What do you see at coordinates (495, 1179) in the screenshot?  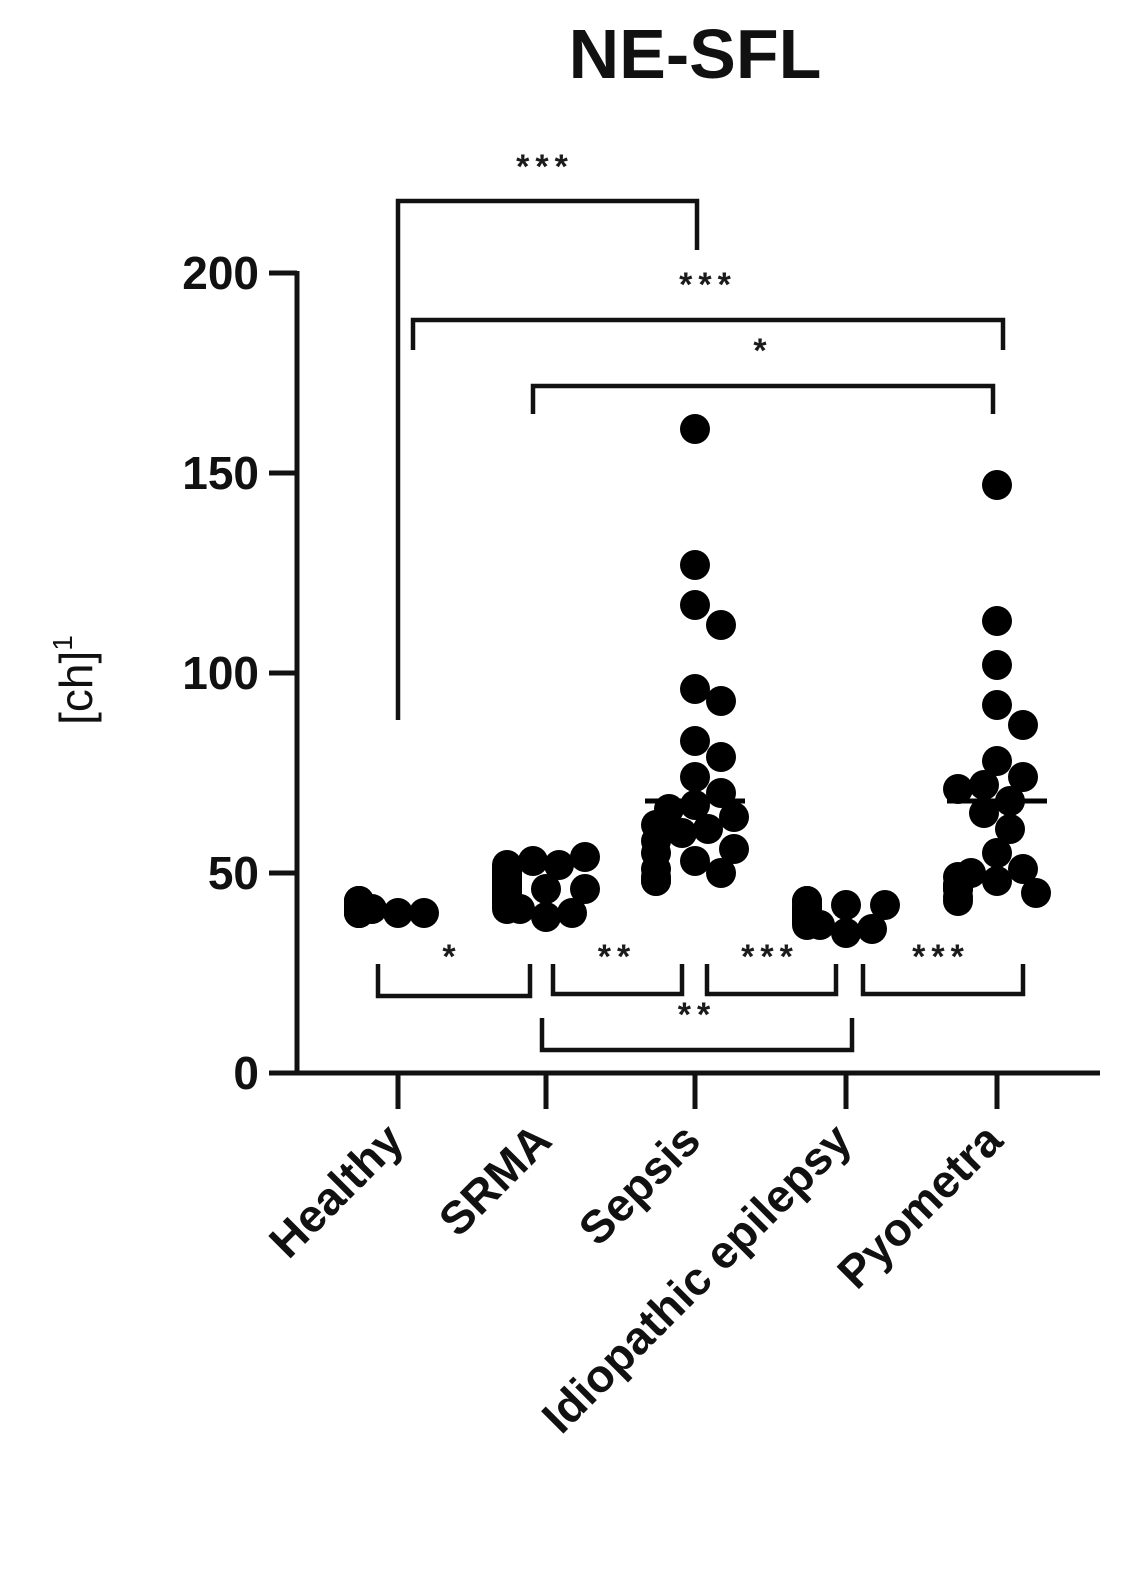 I see `x-tick-label: SRMA` at bounding box center [495, 1179].